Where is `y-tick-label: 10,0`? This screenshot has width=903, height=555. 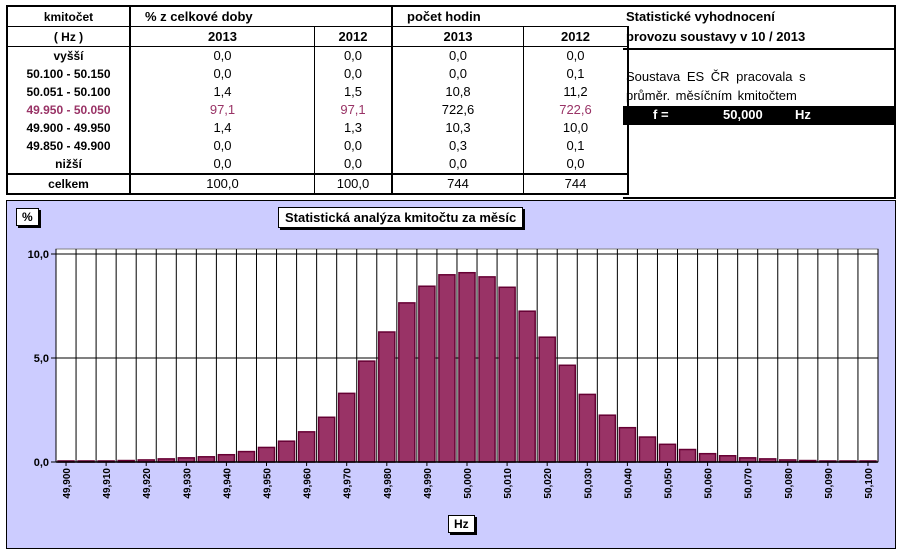
y-tick-label: 10,0 is located at coordinates (38, 255).